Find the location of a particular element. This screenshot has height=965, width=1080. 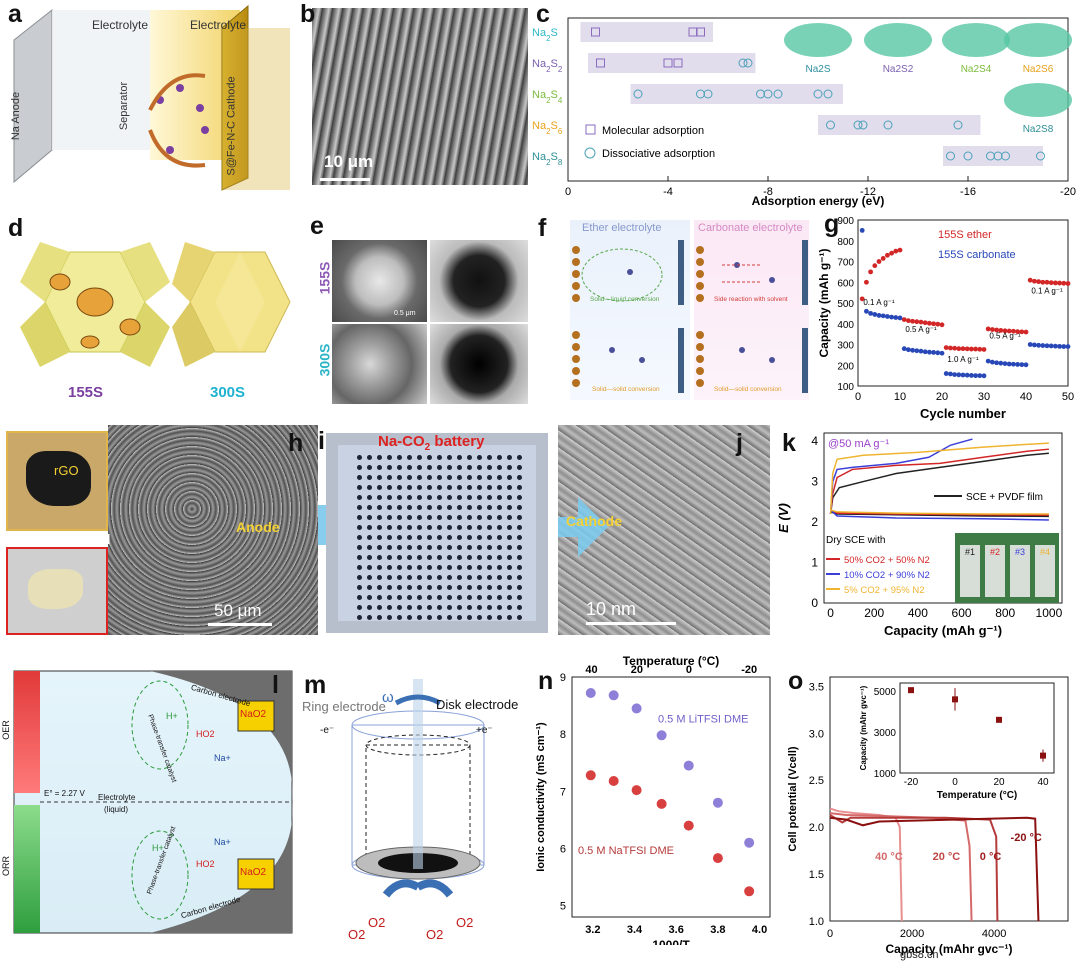

xlabel-n: 1000/T is located at coordinates (671, 941).